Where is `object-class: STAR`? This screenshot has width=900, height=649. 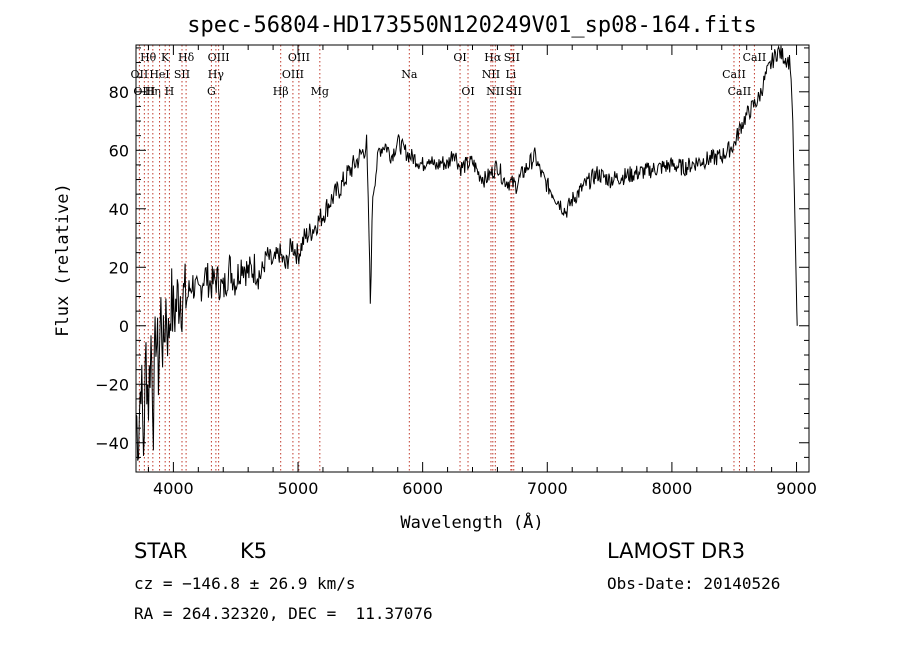 object-class: STAR is located at coordinates (161, 551).